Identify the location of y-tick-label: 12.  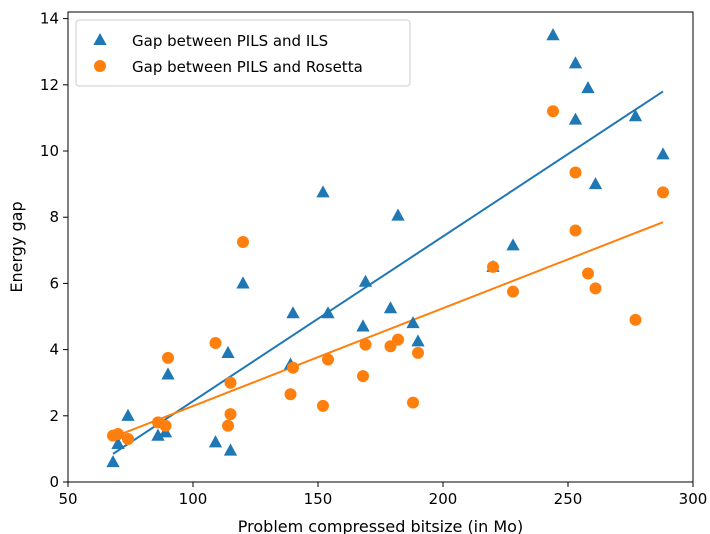
(49, 85).